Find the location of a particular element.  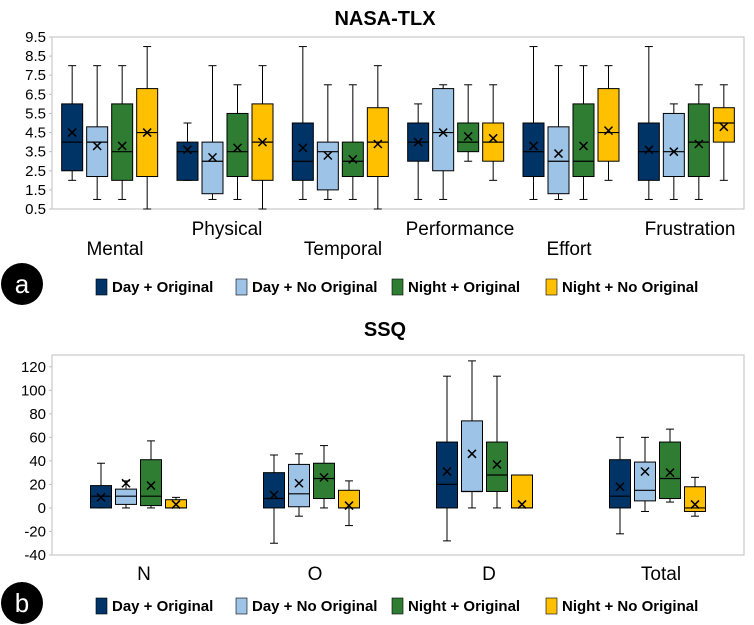

category-label: Total is located at coordinates (661, 574).